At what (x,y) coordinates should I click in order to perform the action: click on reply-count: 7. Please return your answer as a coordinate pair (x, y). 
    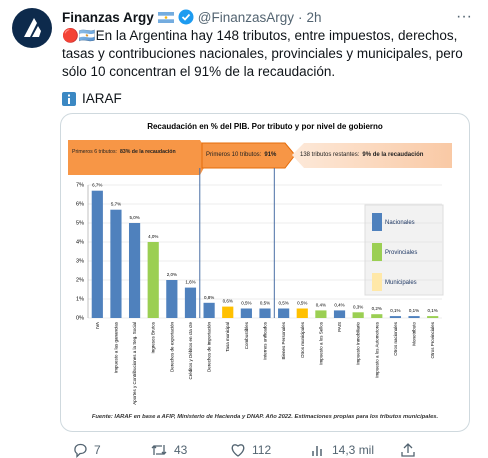
    Looking at the image, I should click on (97, 450).